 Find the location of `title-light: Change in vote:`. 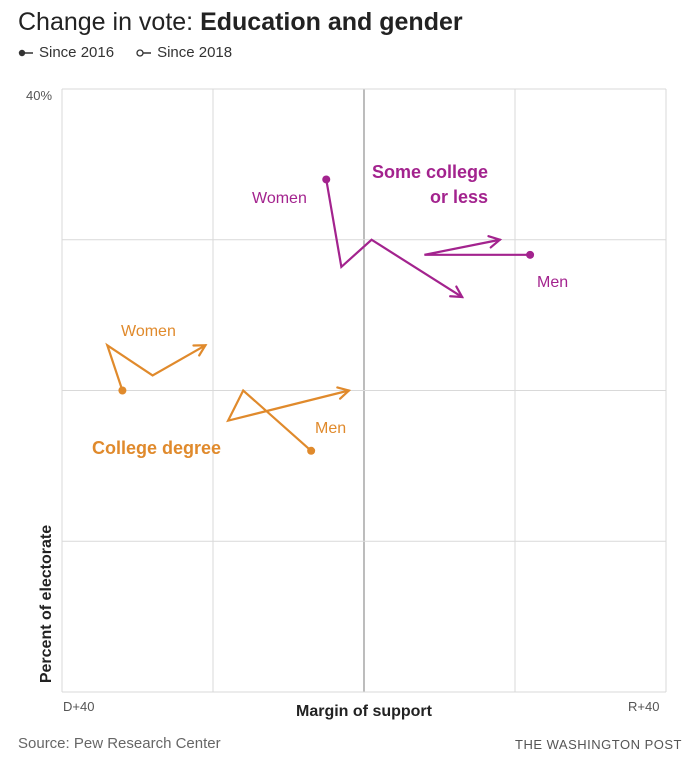

title-light: Change in vote: is located at coordinates (109, 22).